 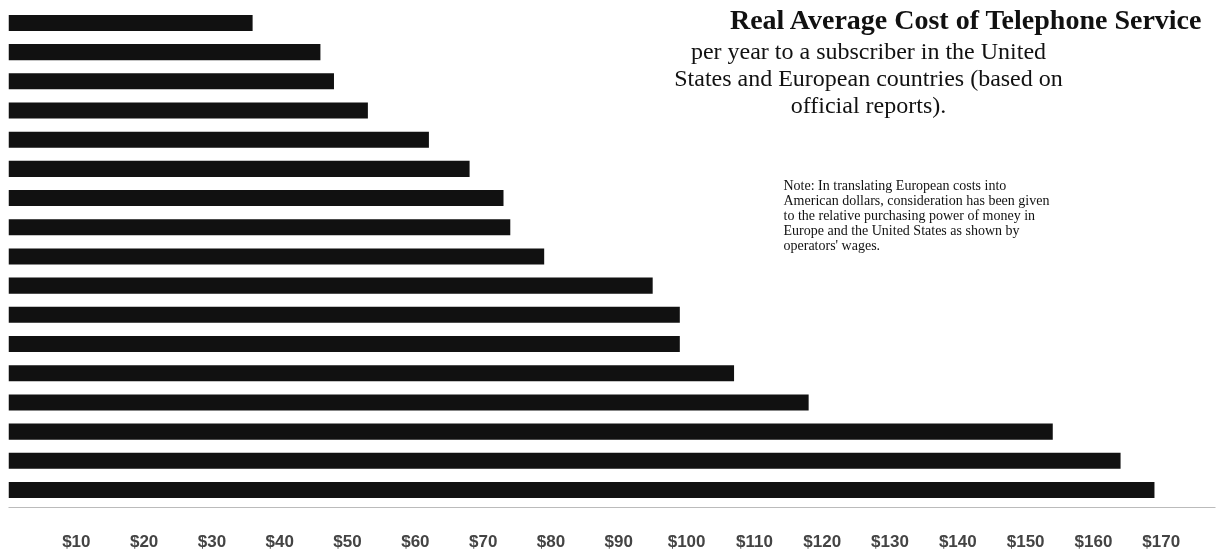 What do you see at coordinates (822, 541) in the screenshot?
I see `x-tick-label: $120` at bounding box center [822, 541].